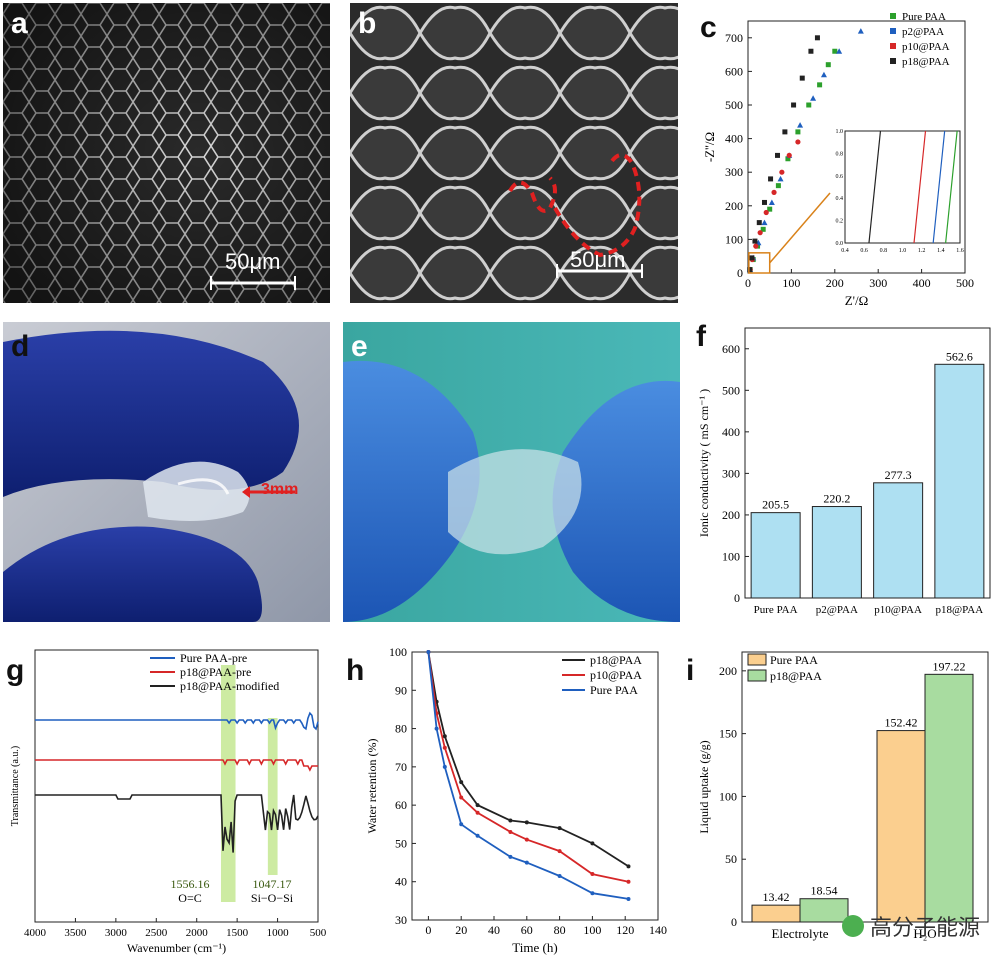 The width and height of the screenshot is (1000, 962). Describe the element at coordinates (280, 489) in the screenshot. I see `thickness-annotation: 3mm` at that location.